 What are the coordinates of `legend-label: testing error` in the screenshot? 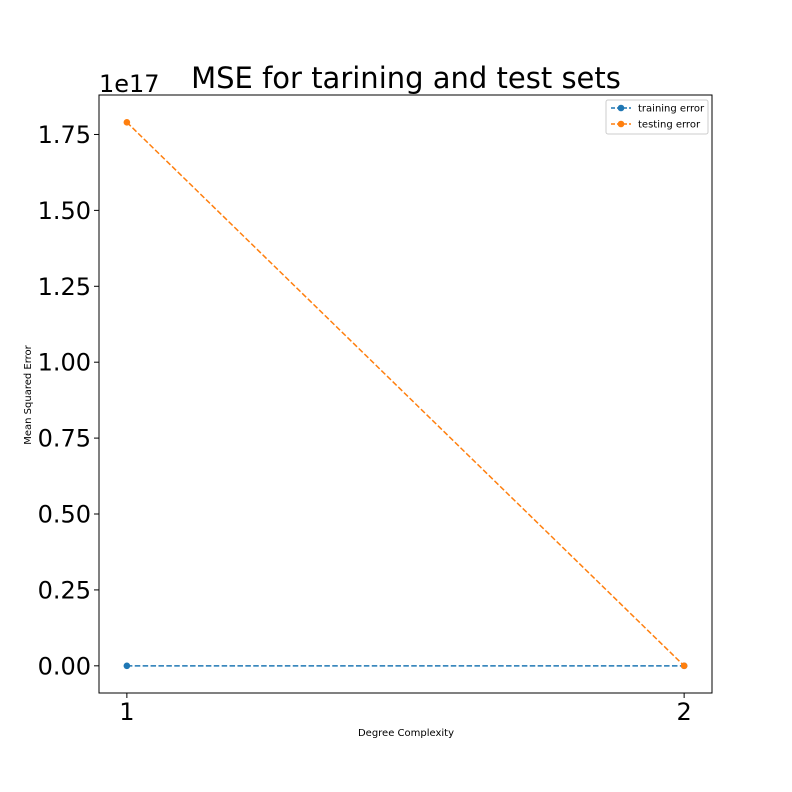 It's located at (669, 125).